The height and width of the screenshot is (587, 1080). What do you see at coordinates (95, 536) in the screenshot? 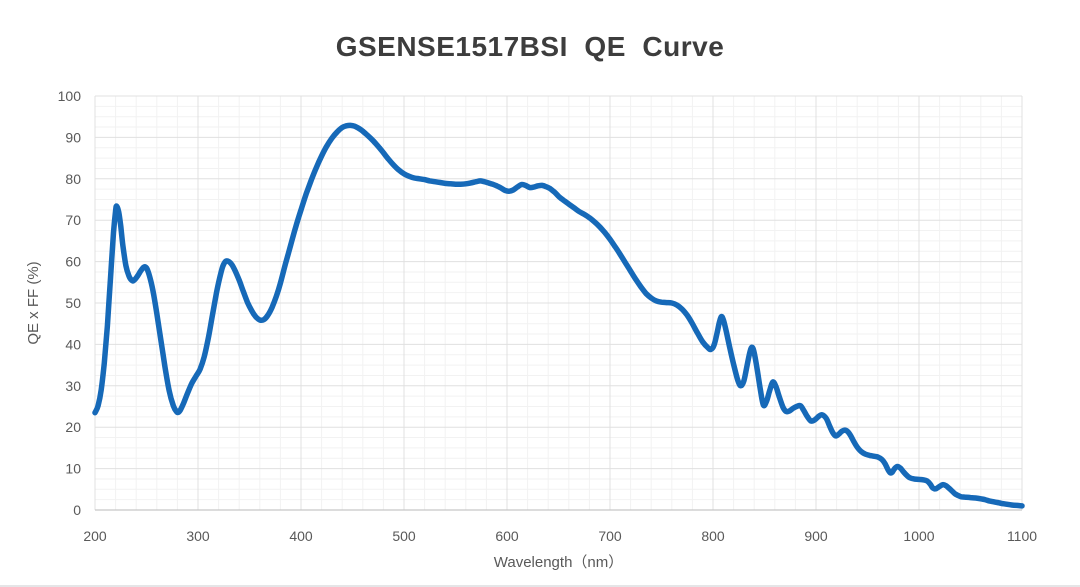
I see `x-tick-label: 200` at bounding box center [95, 536].